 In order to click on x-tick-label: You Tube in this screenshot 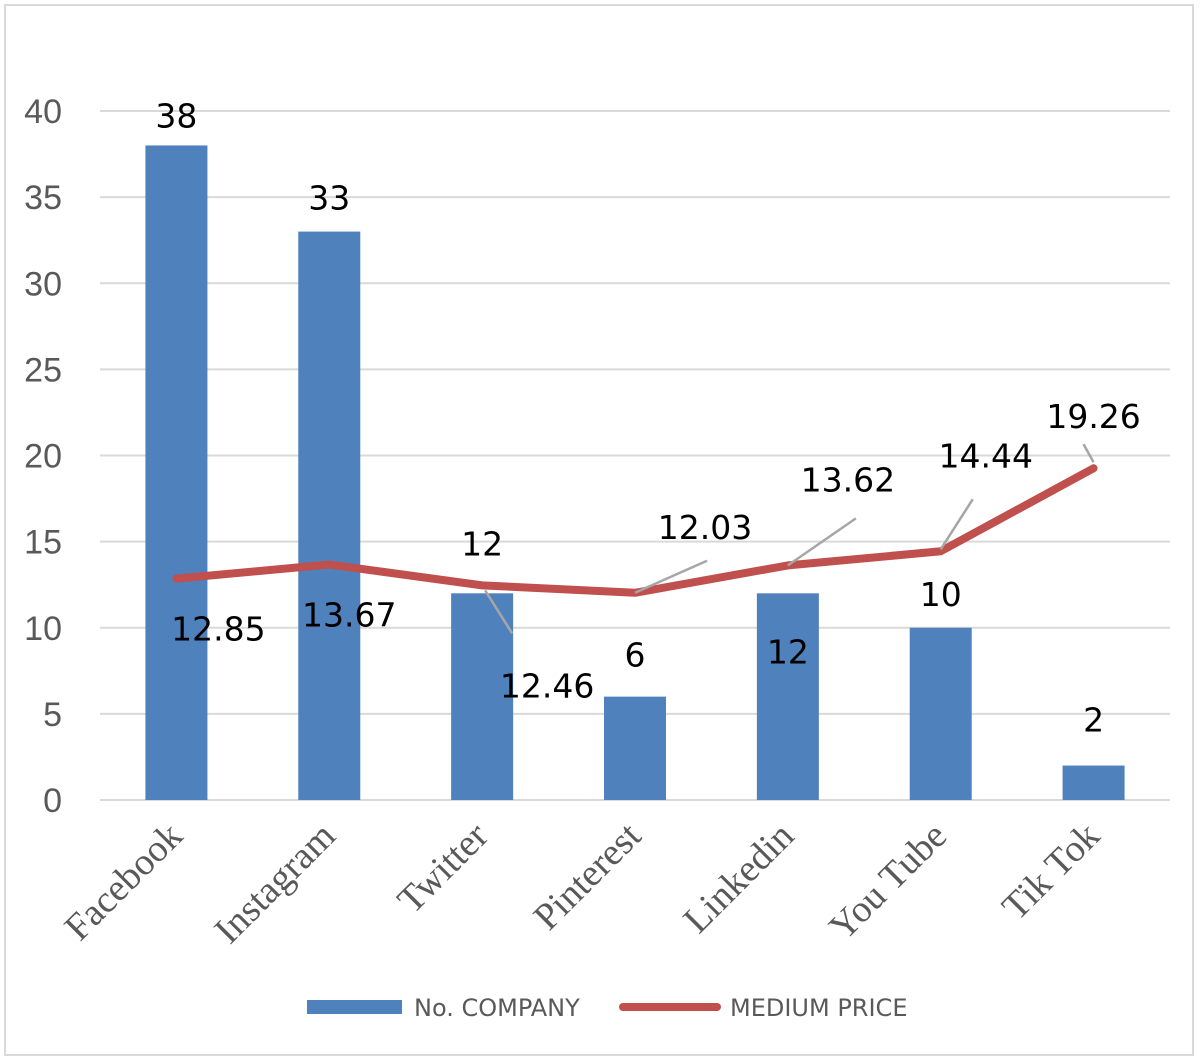, I will do `click(888, 882)`.